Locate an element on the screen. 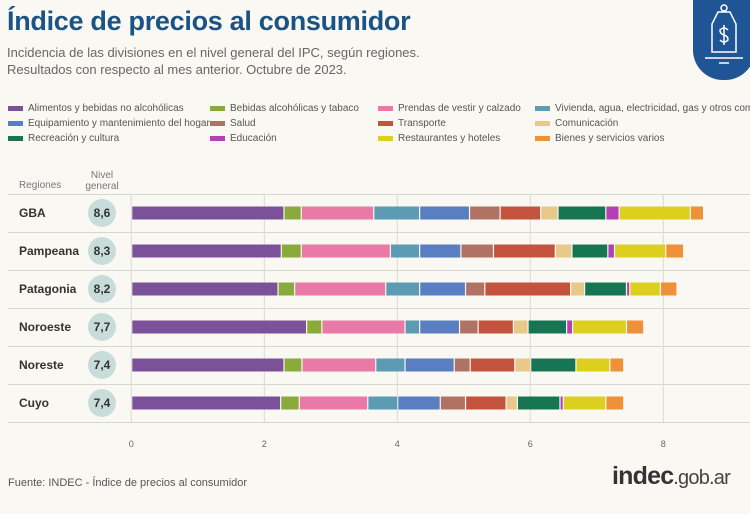  legend-item: Educación is located at coordinates (243, 138).